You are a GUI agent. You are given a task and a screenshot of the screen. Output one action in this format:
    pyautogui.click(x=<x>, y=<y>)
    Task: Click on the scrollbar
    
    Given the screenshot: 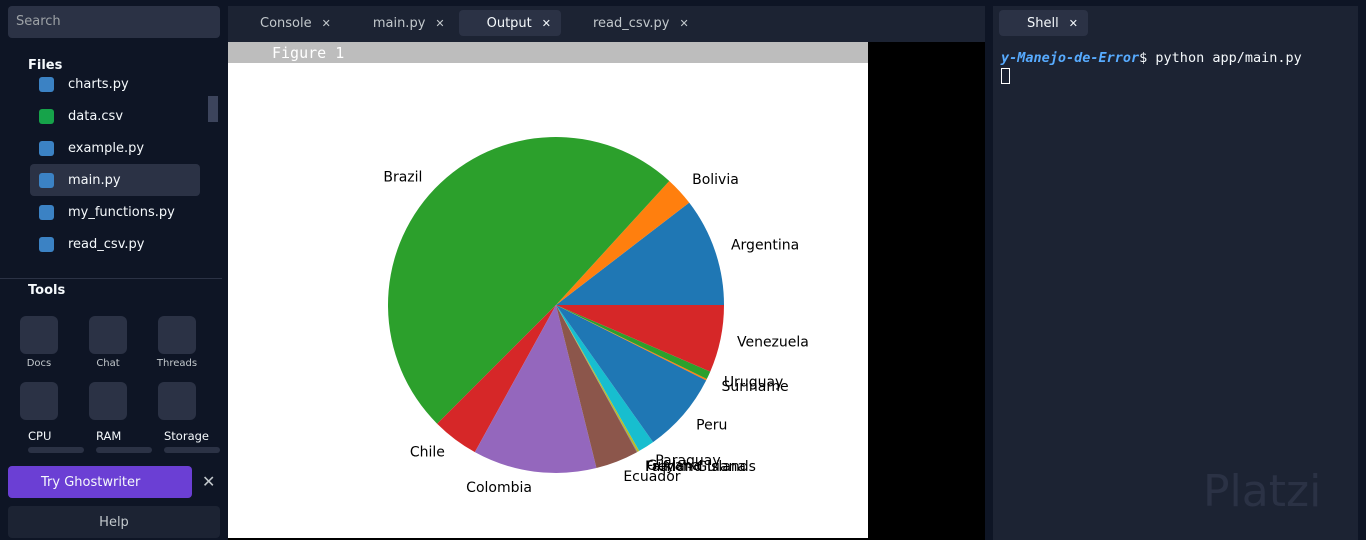 What is the action you would take?
    pyautogui.click(x=213, y=109)
    